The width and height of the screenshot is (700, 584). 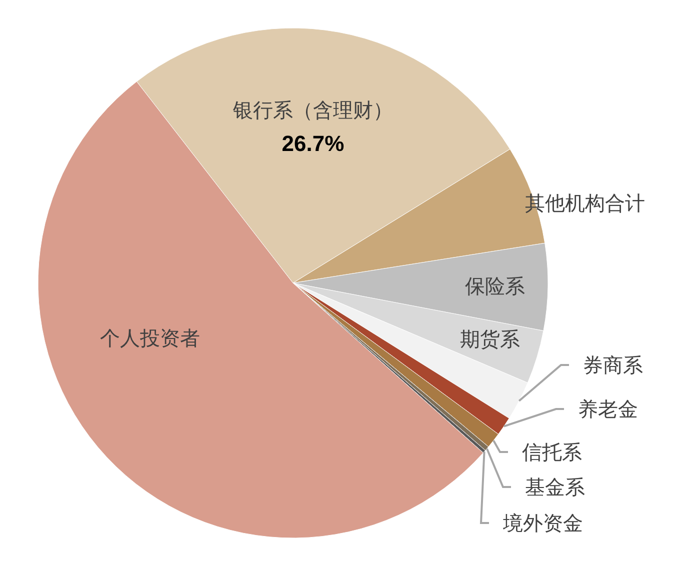 What do you see at coordinates (495, 286) in the screenshot?
I see `slice-label: 保险系` at bounding box center [495, 286].